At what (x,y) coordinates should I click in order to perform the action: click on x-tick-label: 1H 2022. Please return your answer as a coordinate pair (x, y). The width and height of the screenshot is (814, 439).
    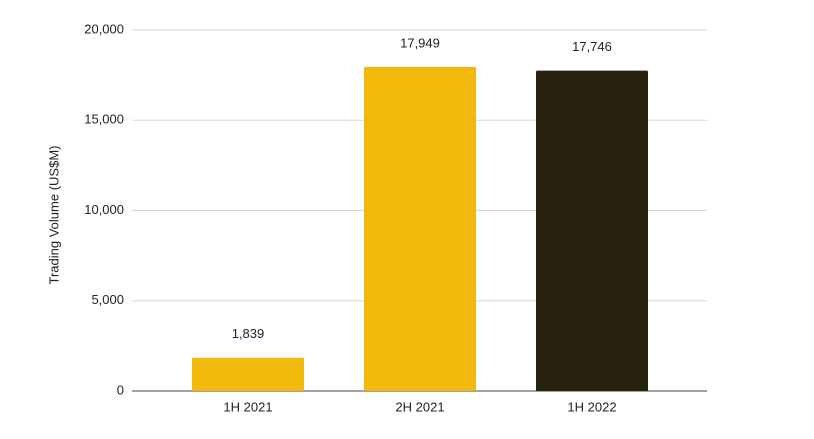
    Looking at the image, I should click on (591, 406).